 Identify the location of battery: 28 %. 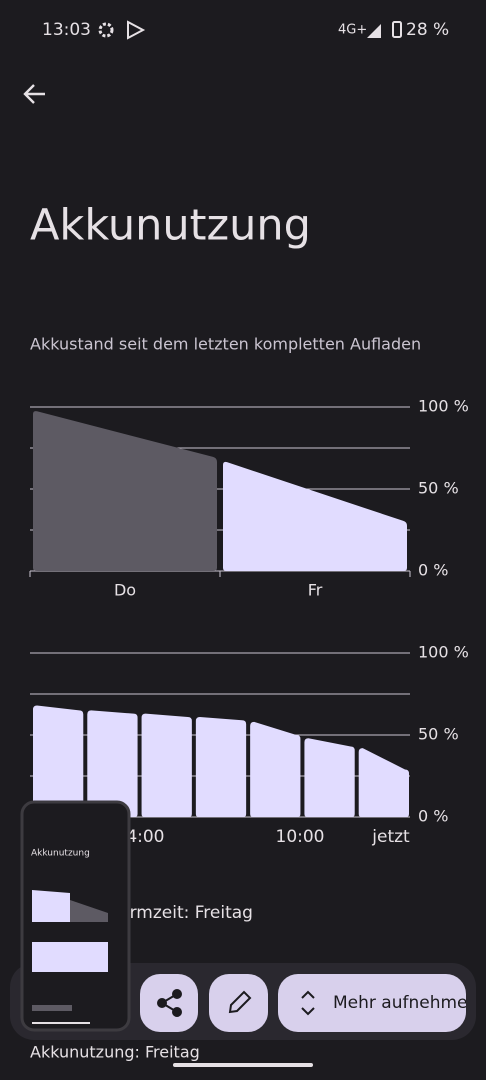
(427, 30).